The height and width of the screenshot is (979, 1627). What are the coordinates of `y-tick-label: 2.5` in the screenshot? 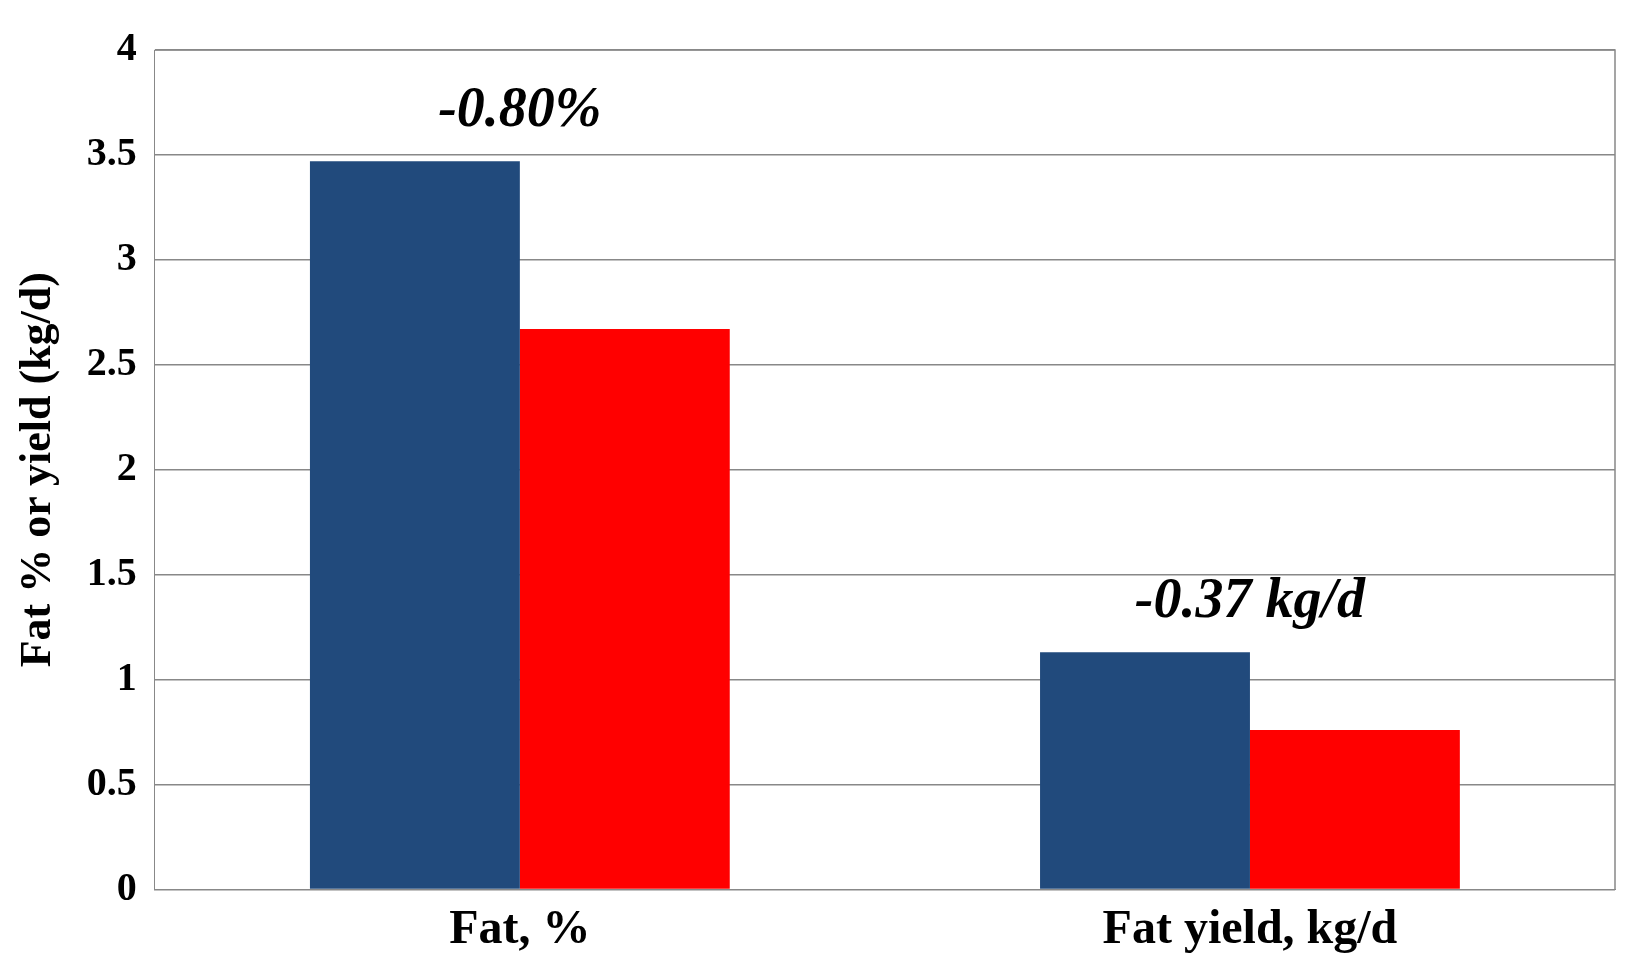 It's located at (111, 362).